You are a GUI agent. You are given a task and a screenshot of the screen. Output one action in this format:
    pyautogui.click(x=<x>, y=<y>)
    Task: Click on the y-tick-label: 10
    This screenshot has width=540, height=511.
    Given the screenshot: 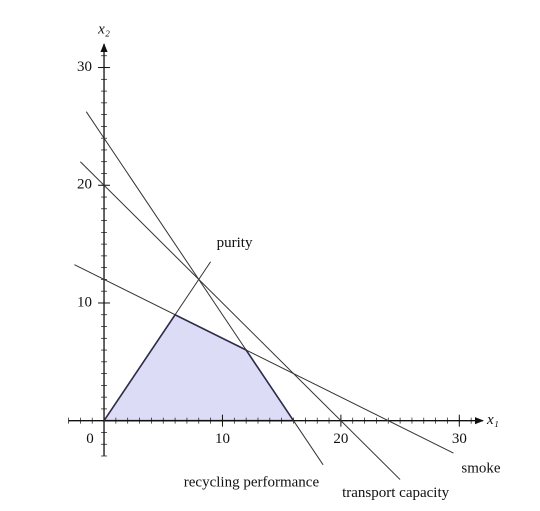 What is the action you would take?
    pyautogui.click(x=84, y=302)
    